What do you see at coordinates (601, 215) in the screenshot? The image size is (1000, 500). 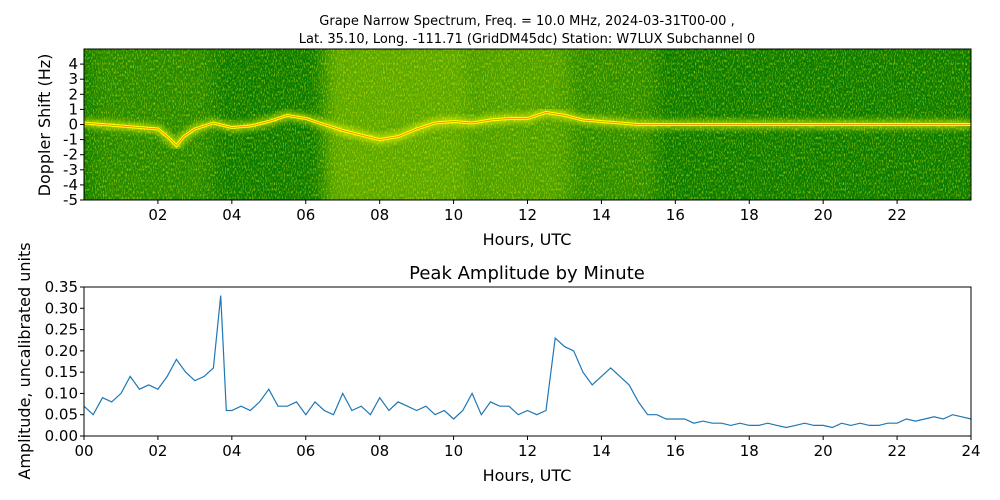 I see `spectrogram-x-tick-label: 14` at bounding box center [601, 215].